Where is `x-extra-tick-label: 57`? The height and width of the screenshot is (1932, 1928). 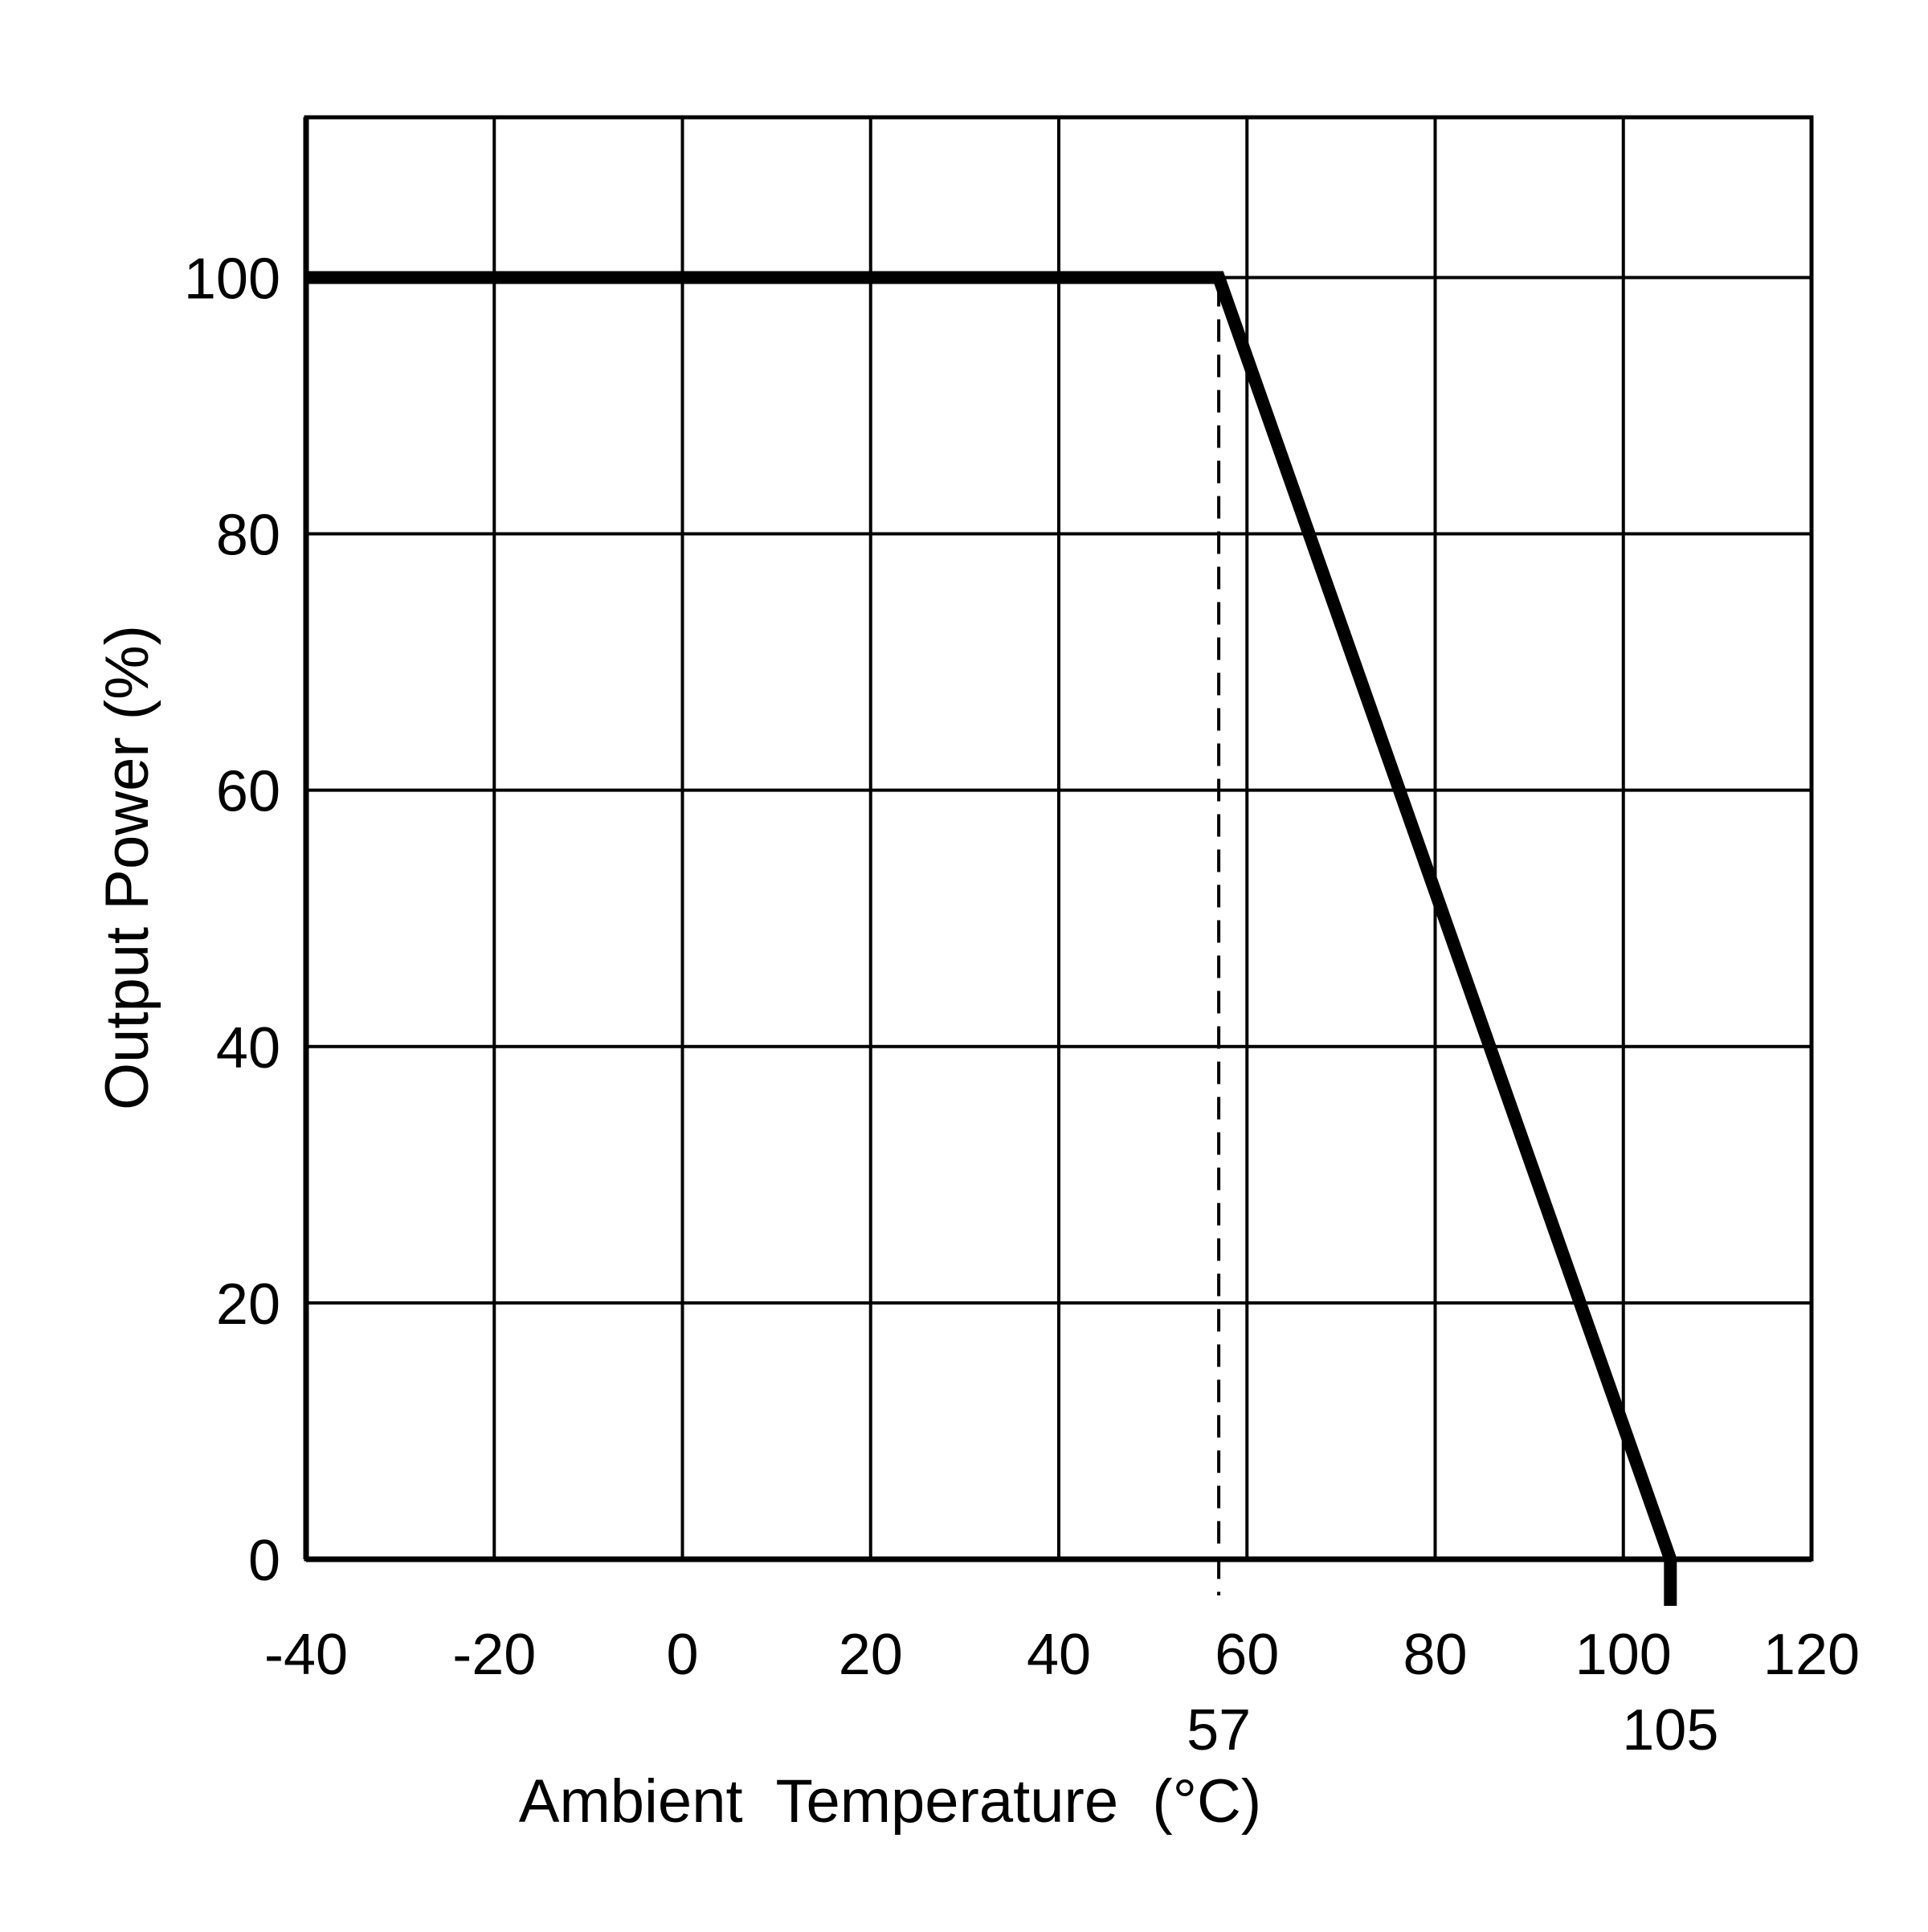 x-extra-tick-label: 57 is located at coordinates (1219, 1730).